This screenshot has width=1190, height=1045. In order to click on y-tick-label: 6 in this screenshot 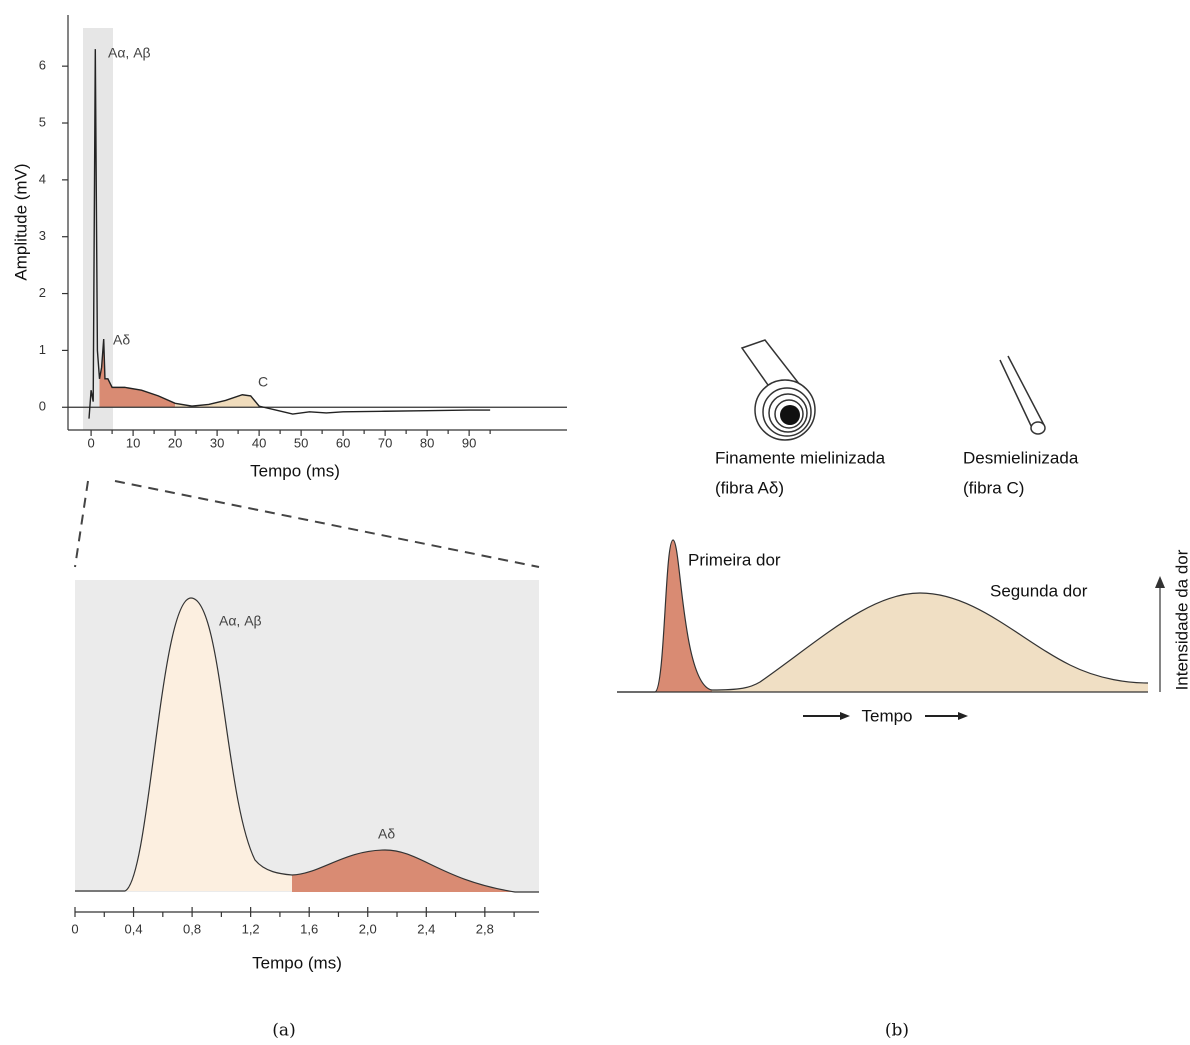, I will do `click(42, 65)`.